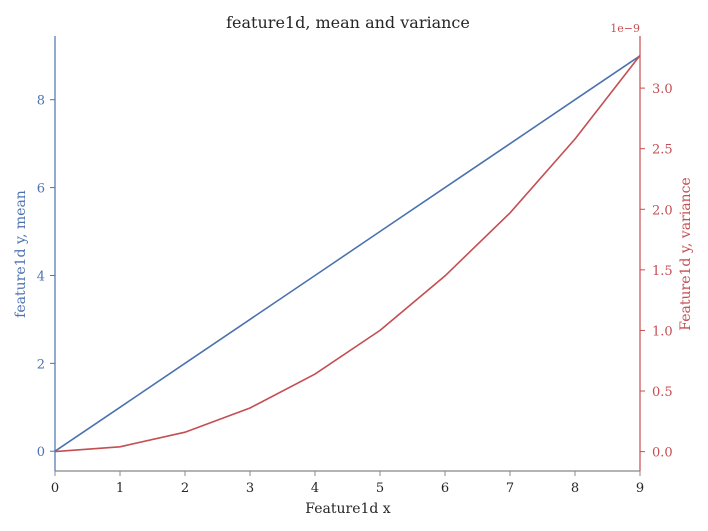  What do you see at coordinates (640, 488) in the screenshot?
I see `x-tick-label: 9` at bounding box center [640, 488].